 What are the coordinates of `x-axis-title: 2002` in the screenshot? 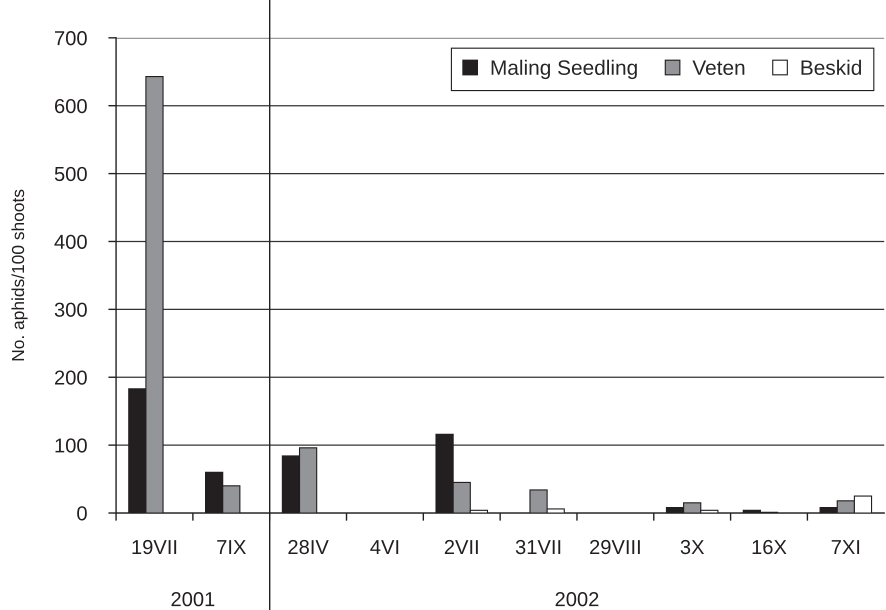 It's located at (577, 599).